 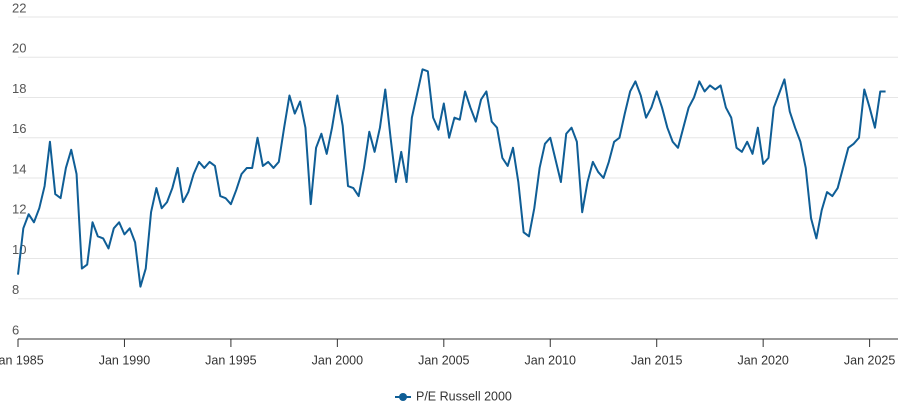 What do you see at coordinates (15, 289) in the screenshot?
I see `y-tick-label: 8` at bounding box center [15, 289].